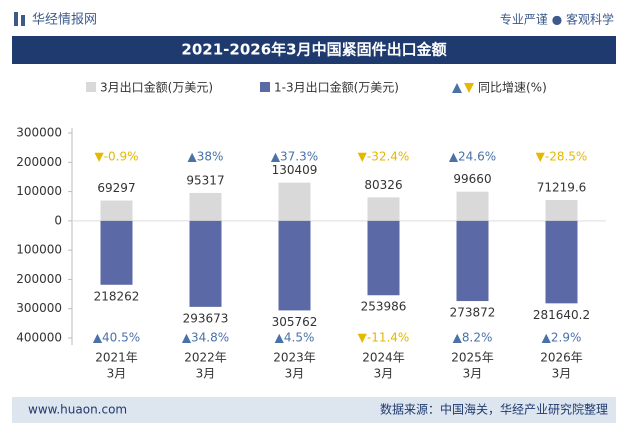 The width and height of the screenshot is (628, 429). What do you see at coordinates (469, 88) in the screenshot?
I see `legend-down-icon` at bounding box center [469, 88].